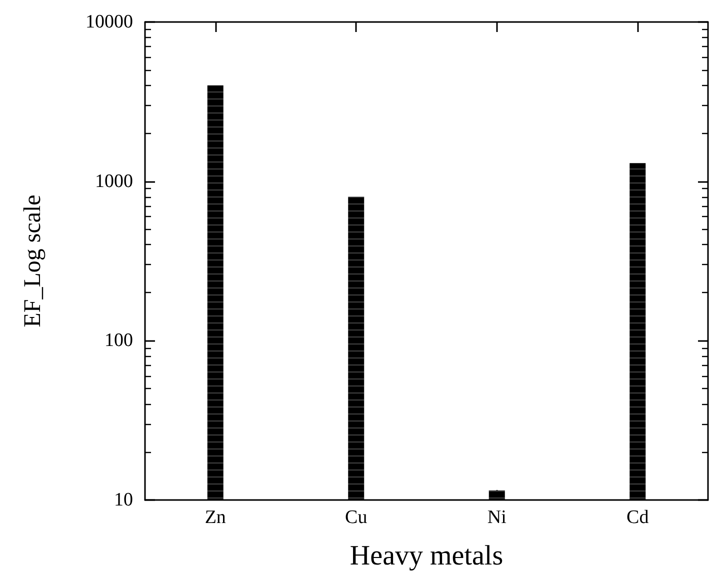 The width and height of the screenshot is (714, 575). Describe the element at coordinates (356, 517) in the screenshot. I see `x-tick-label: Cu` at that location.